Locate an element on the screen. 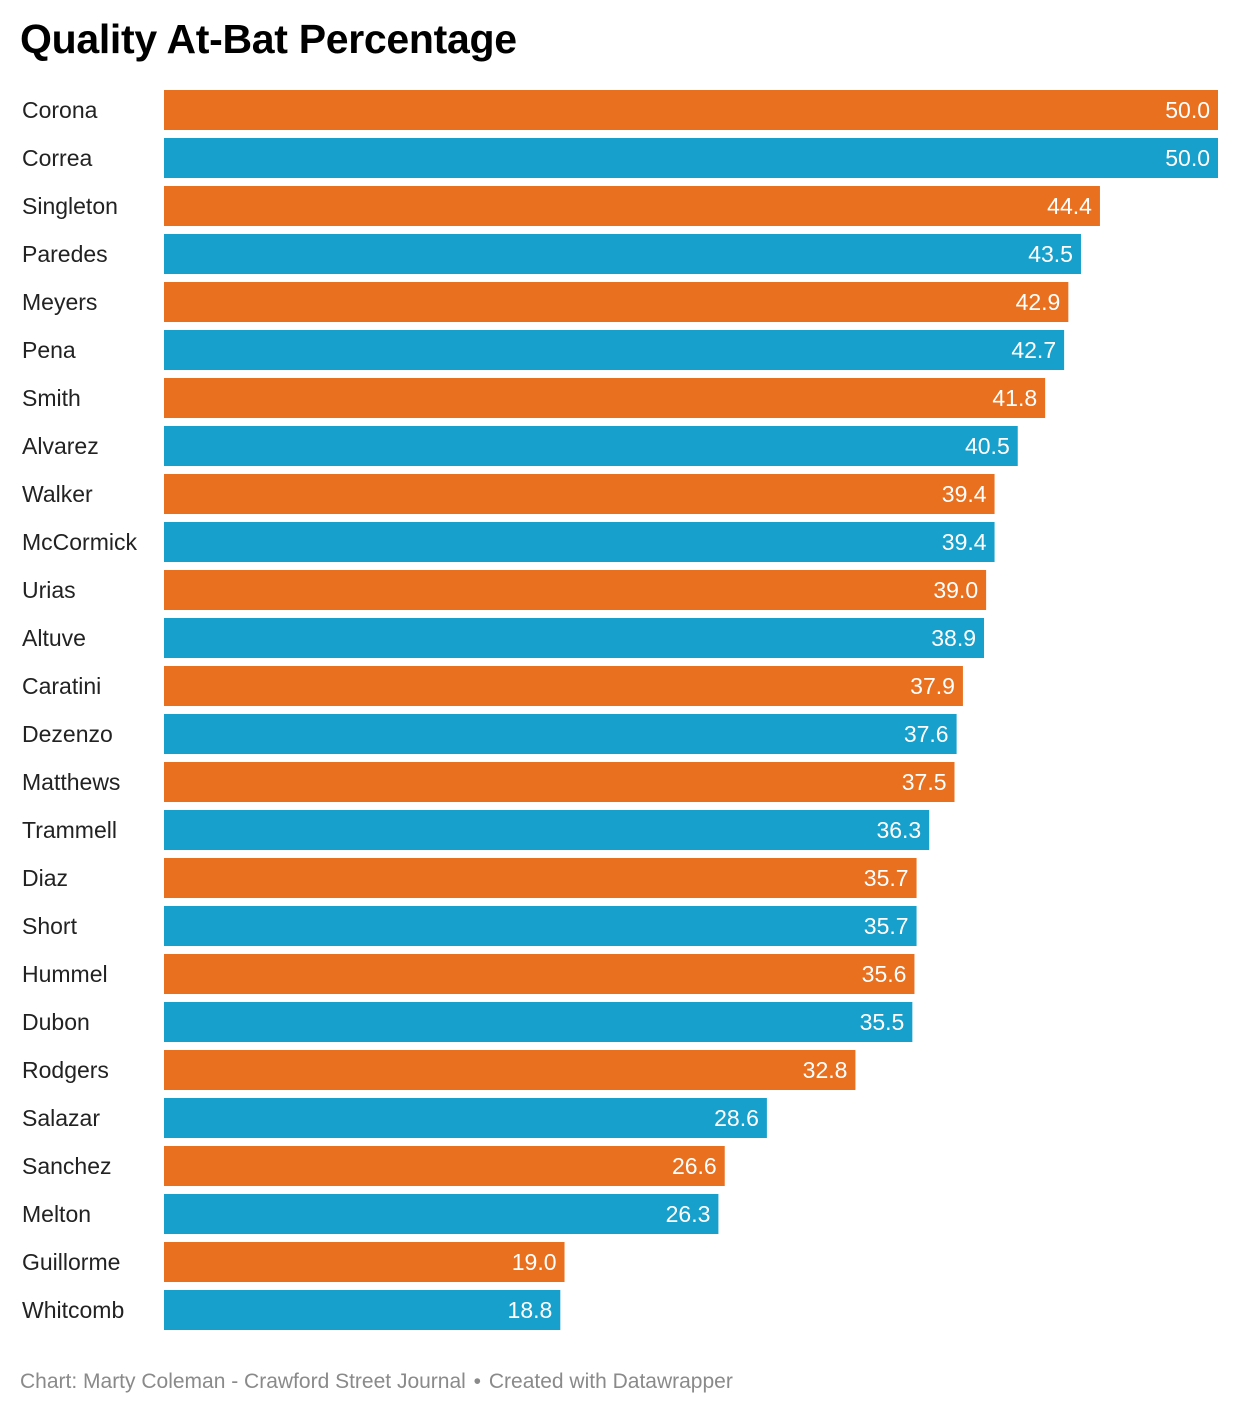 This screenshot has height=1416, width=1240. category-label: Urias is located at coordinates (49, 590).